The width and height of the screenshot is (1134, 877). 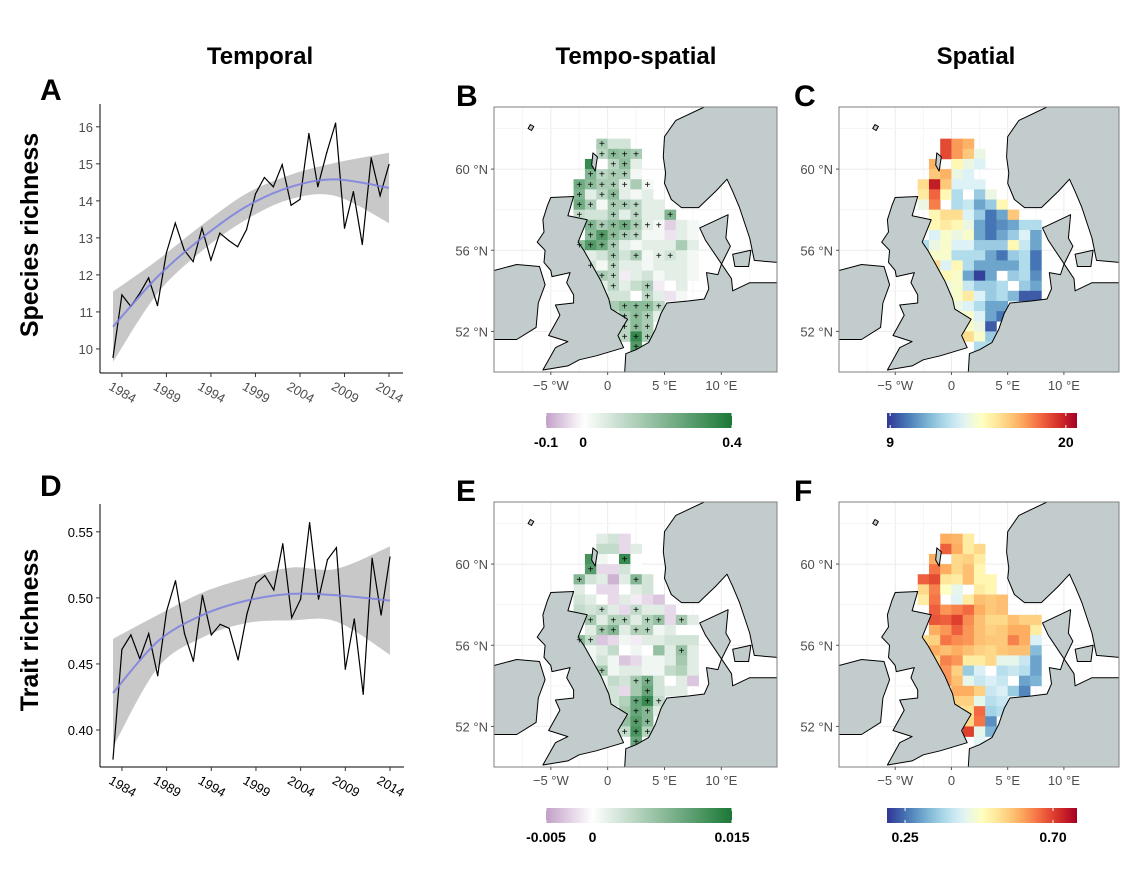 What do you see at coordinates (51, 90) in the screenshot?
I see `panel-letter-a: A` at bounding box center [51, 90].